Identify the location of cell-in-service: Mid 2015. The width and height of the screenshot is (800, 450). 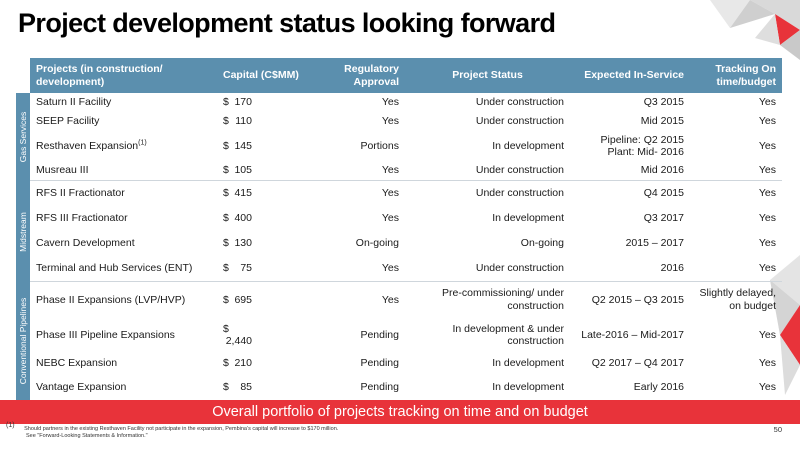
(662, 121).